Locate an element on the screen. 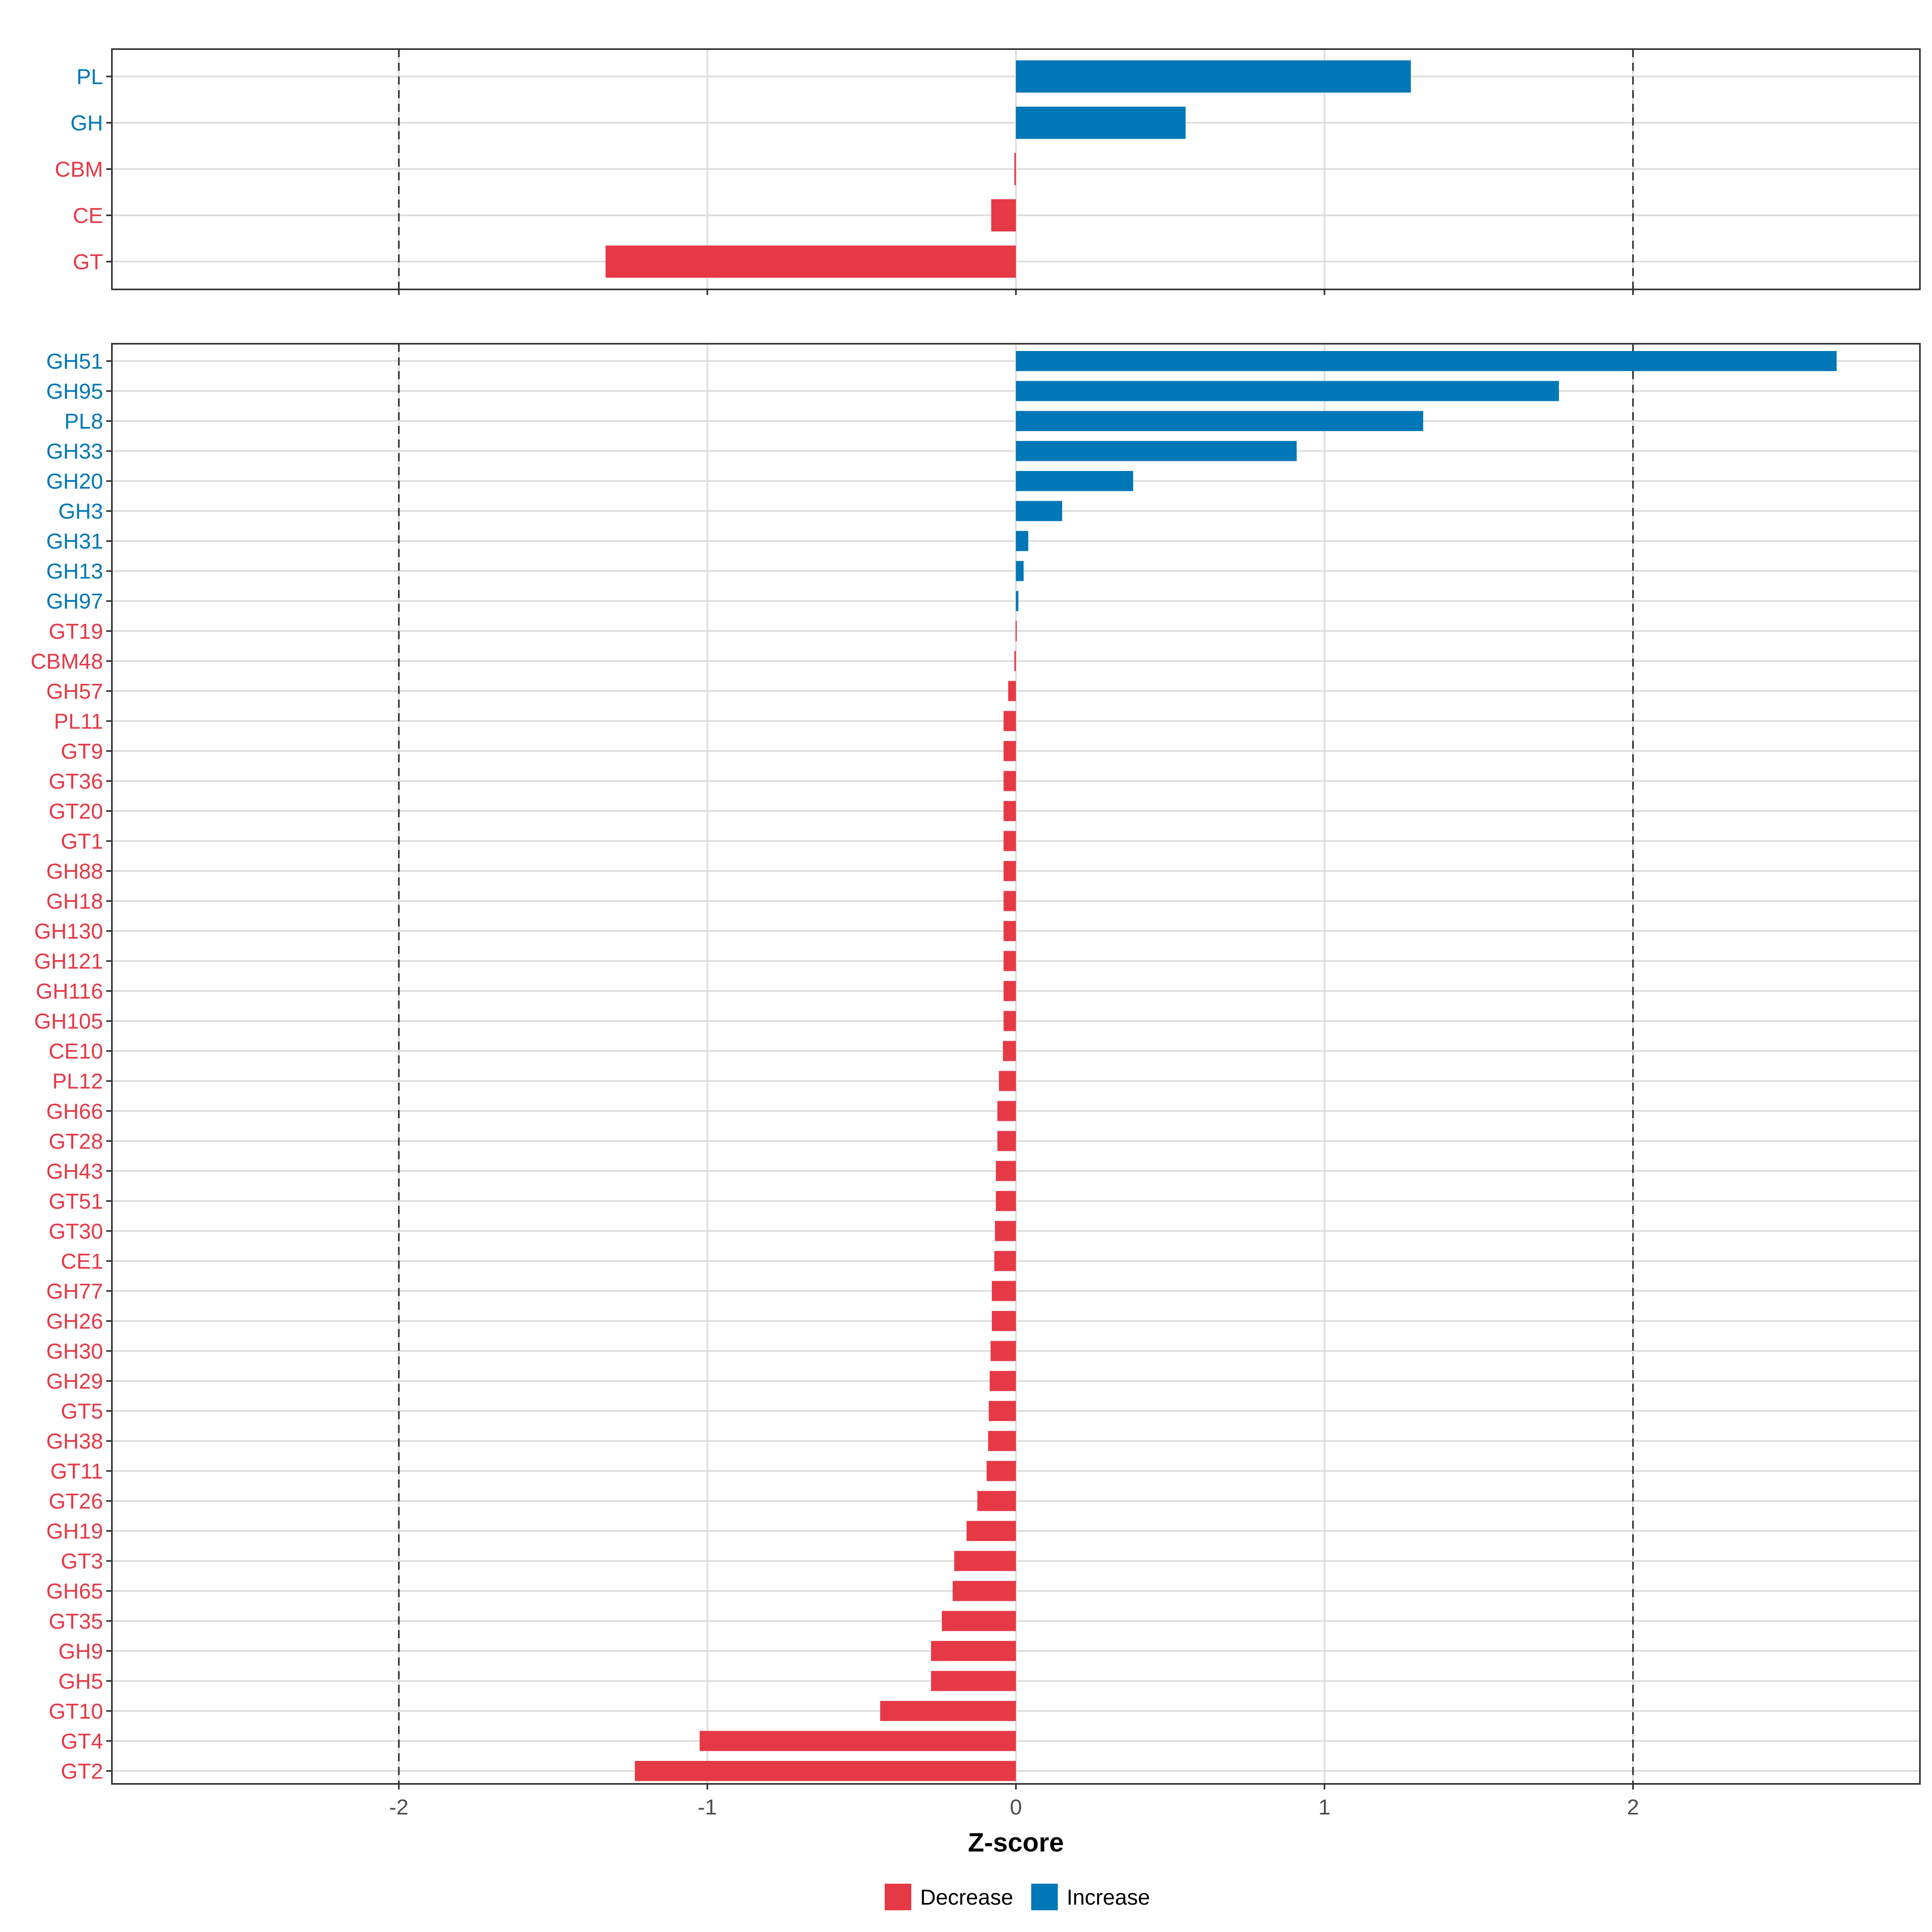 The height and width of the screenshot is (1932, 1932). x-tick-label: 0 is located at coordinates (1016, 1807).